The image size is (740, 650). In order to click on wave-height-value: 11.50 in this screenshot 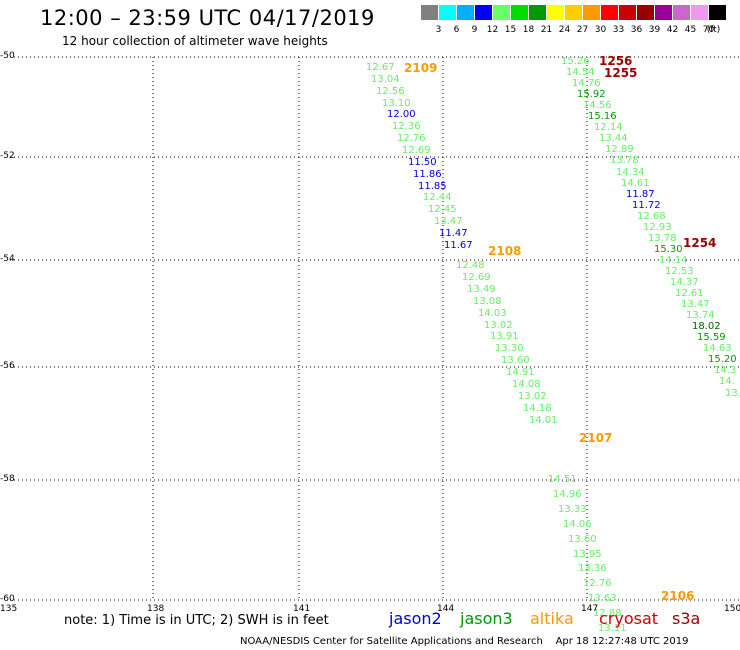, I will do `click(422, 162)`.